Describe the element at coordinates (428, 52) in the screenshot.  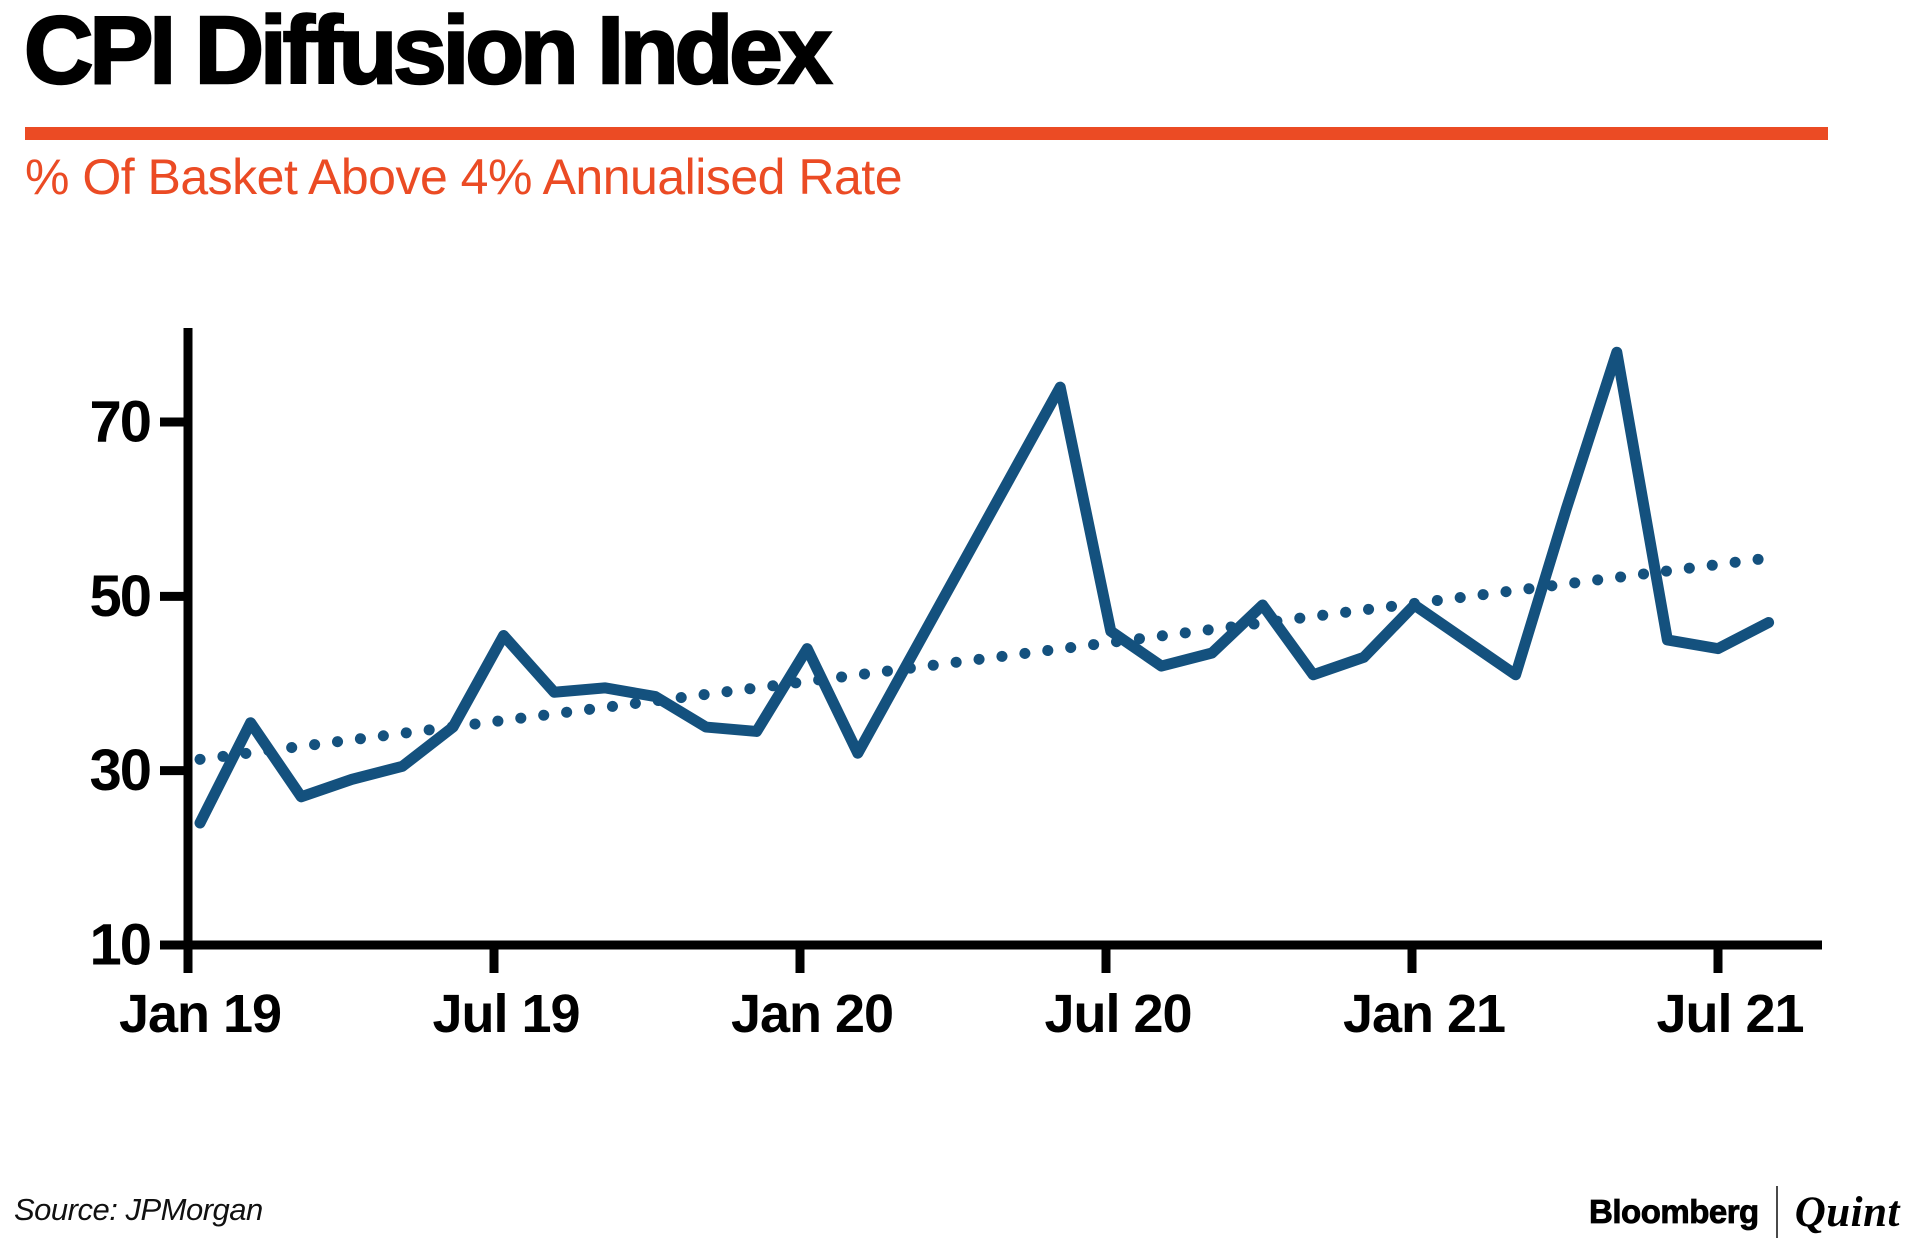
I see `page-title: CPI Diffusion Index` at that location.